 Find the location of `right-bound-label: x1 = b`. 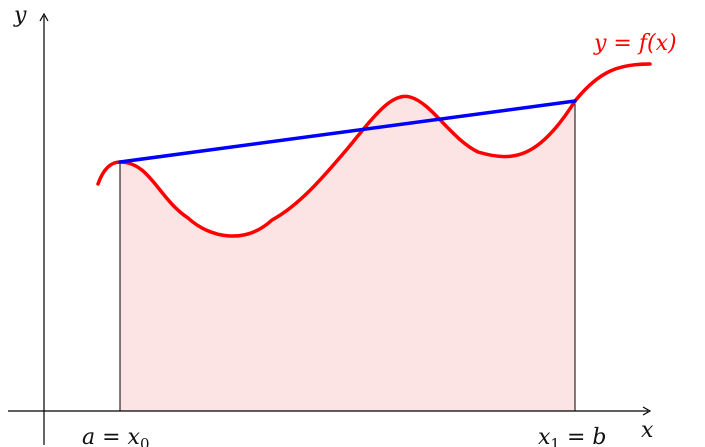

right-bound-label: x1 = b is located at coordinates (572, 436).